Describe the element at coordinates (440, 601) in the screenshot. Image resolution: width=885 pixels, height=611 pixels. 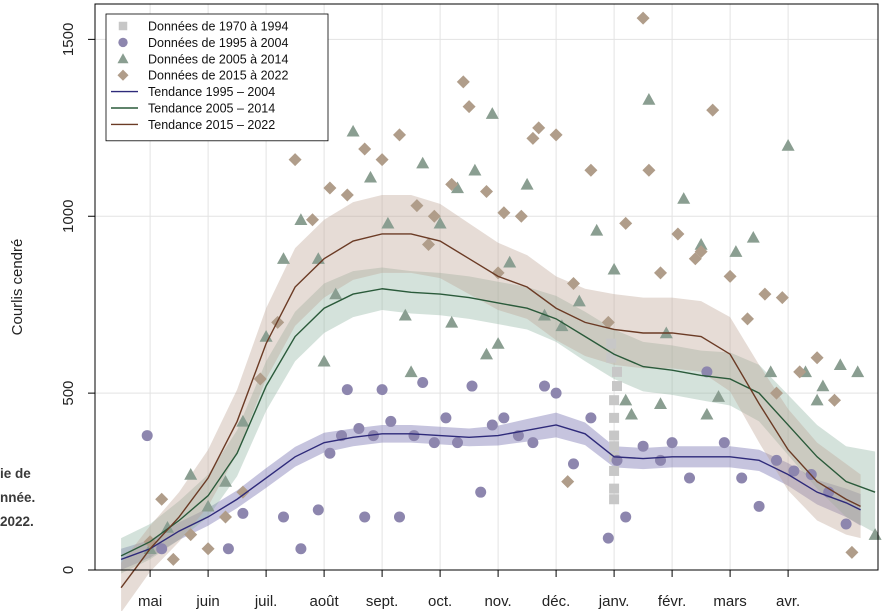
I see `x-tick-label: oct.` at that location.